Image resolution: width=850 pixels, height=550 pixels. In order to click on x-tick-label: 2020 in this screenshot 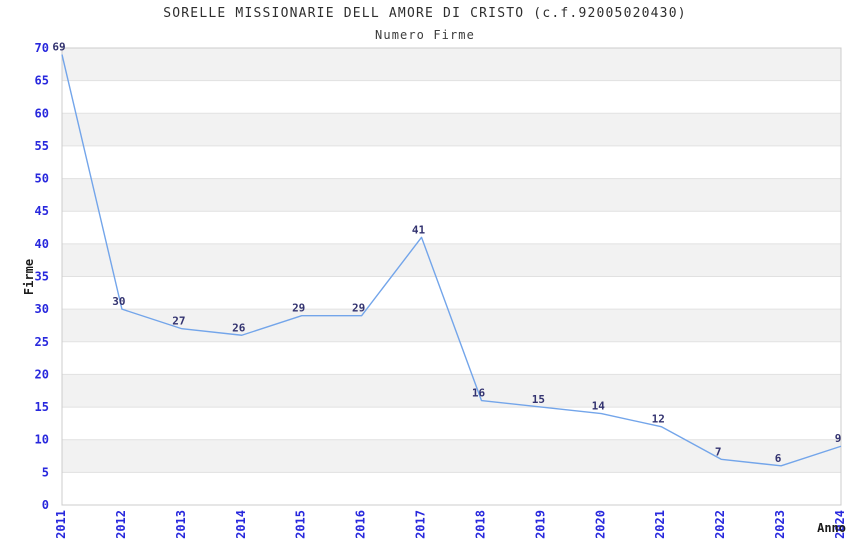, I will do `click(600, 524)`.